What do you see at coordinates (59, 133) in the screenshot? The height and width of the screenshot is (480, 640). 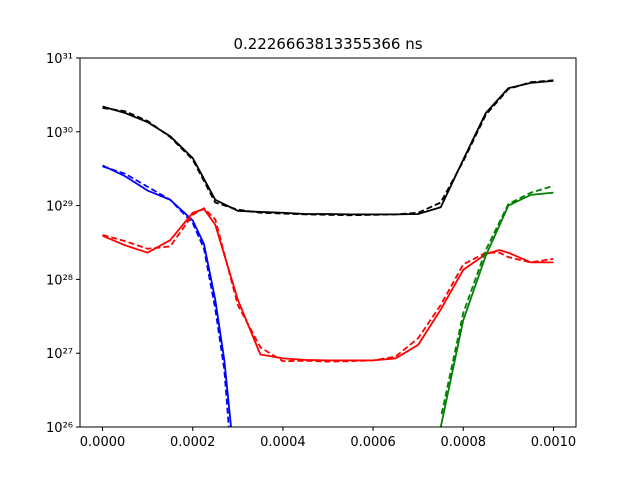 I see `y-tick-label: 10³⁰` at bounding box center [59, 133].